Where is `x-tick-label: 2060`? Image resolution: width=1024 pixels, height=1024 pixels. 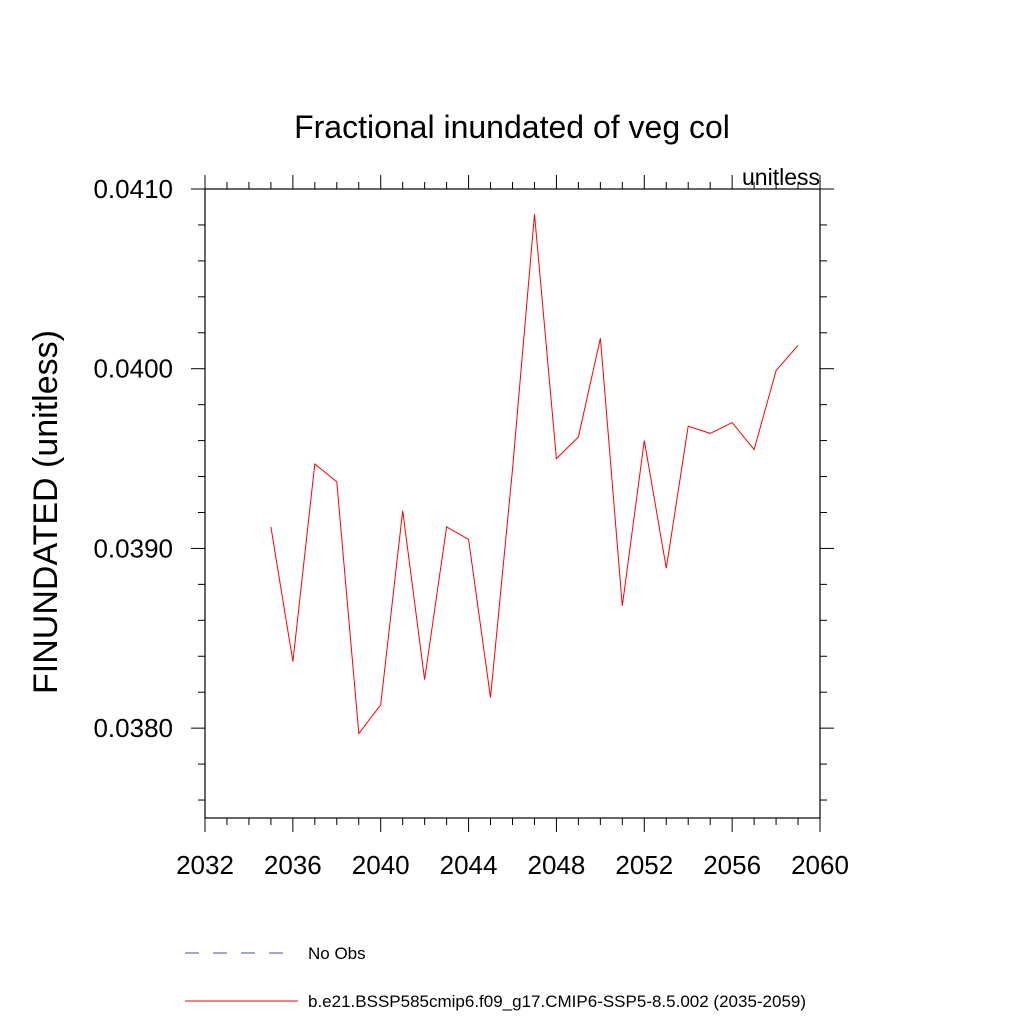 x-tick-label: 2060 is located at coordinates (820, 865).